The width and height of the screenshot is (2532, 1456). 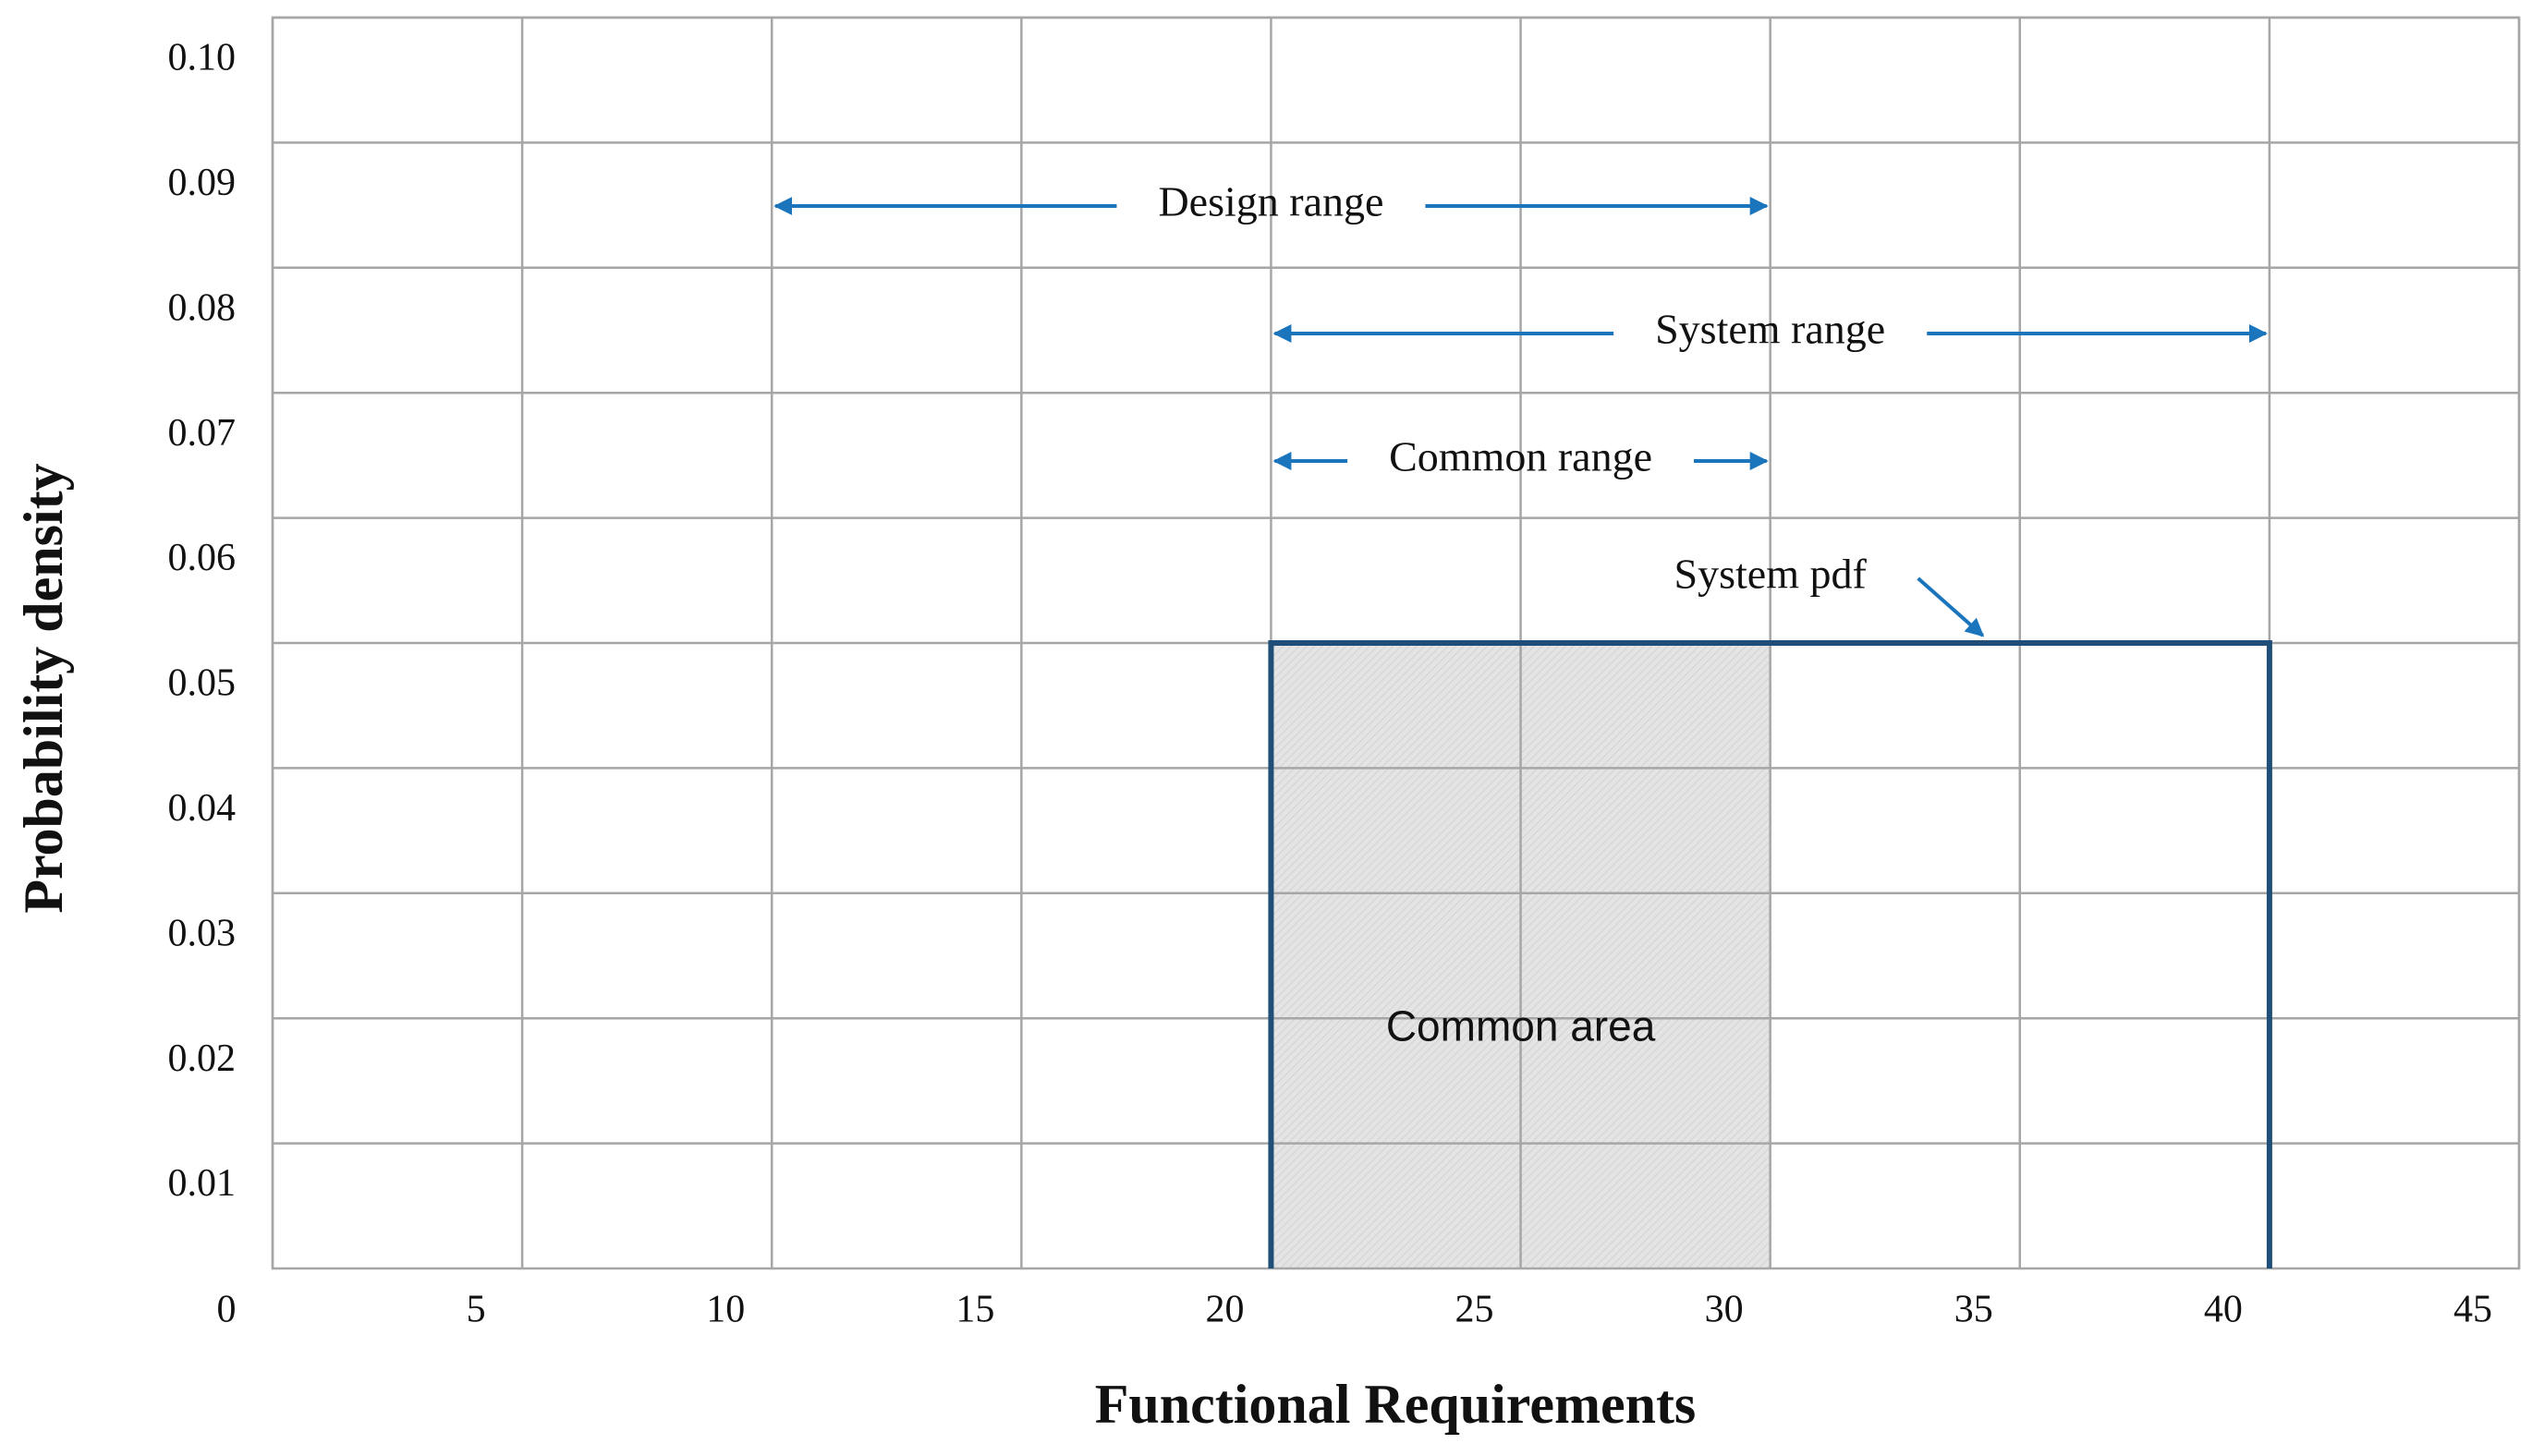 What do you see at coordinates (227, 1310) in the screenshot?
I see `x-tick-label: 0` at bounding box center [227, 1310].